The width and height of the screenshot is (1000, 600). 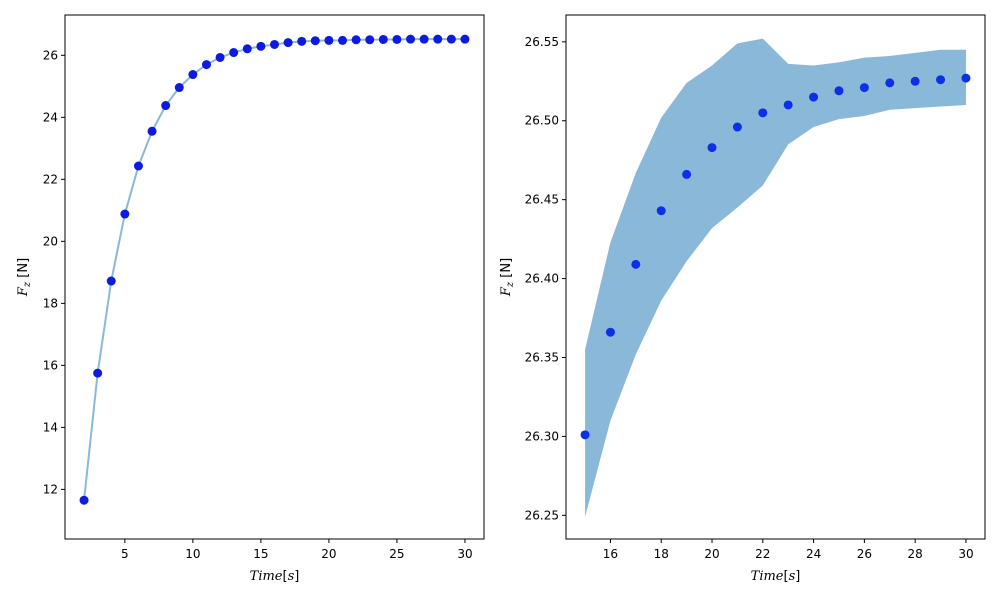 I want to click on right-y-tick-label: 26.25, so click(x=542, y=515).